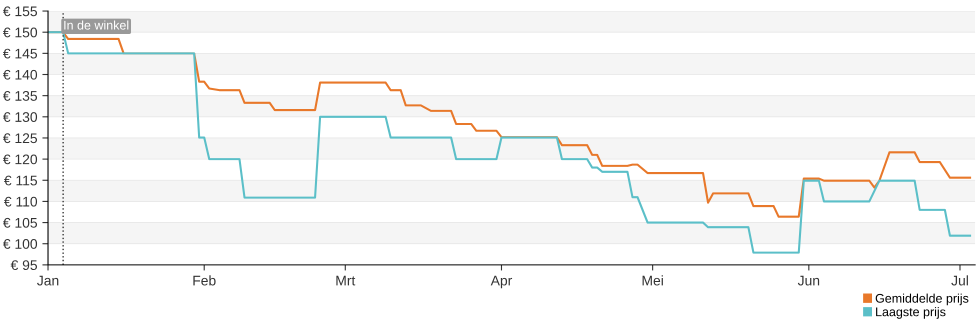 This screenshot has width=980, height=325. What do you see at coordinates (20, 117) in the screenshot?
I see `y-tick-label: € 130` at bounding box center [20, 117].